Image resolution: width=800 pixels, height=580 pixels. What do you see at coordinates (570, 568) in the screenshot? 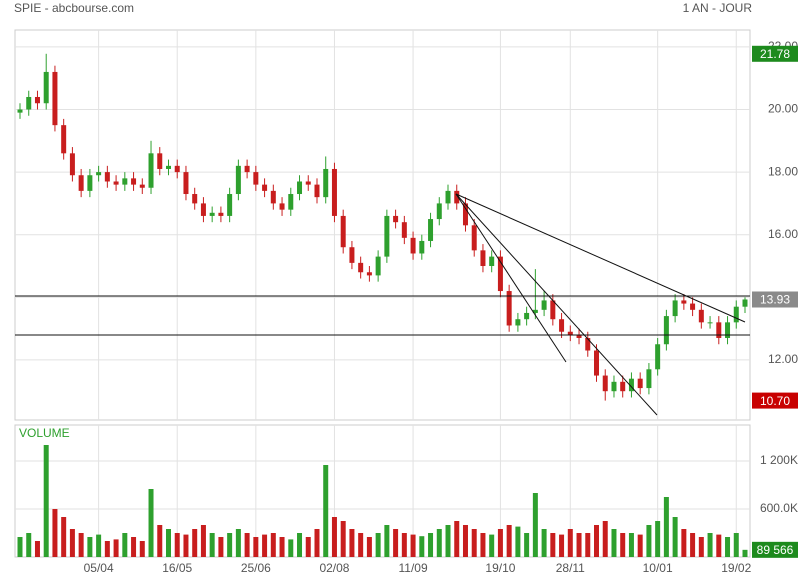
I see `x-tick-label: 28/11` at bounding box center [570, 568].